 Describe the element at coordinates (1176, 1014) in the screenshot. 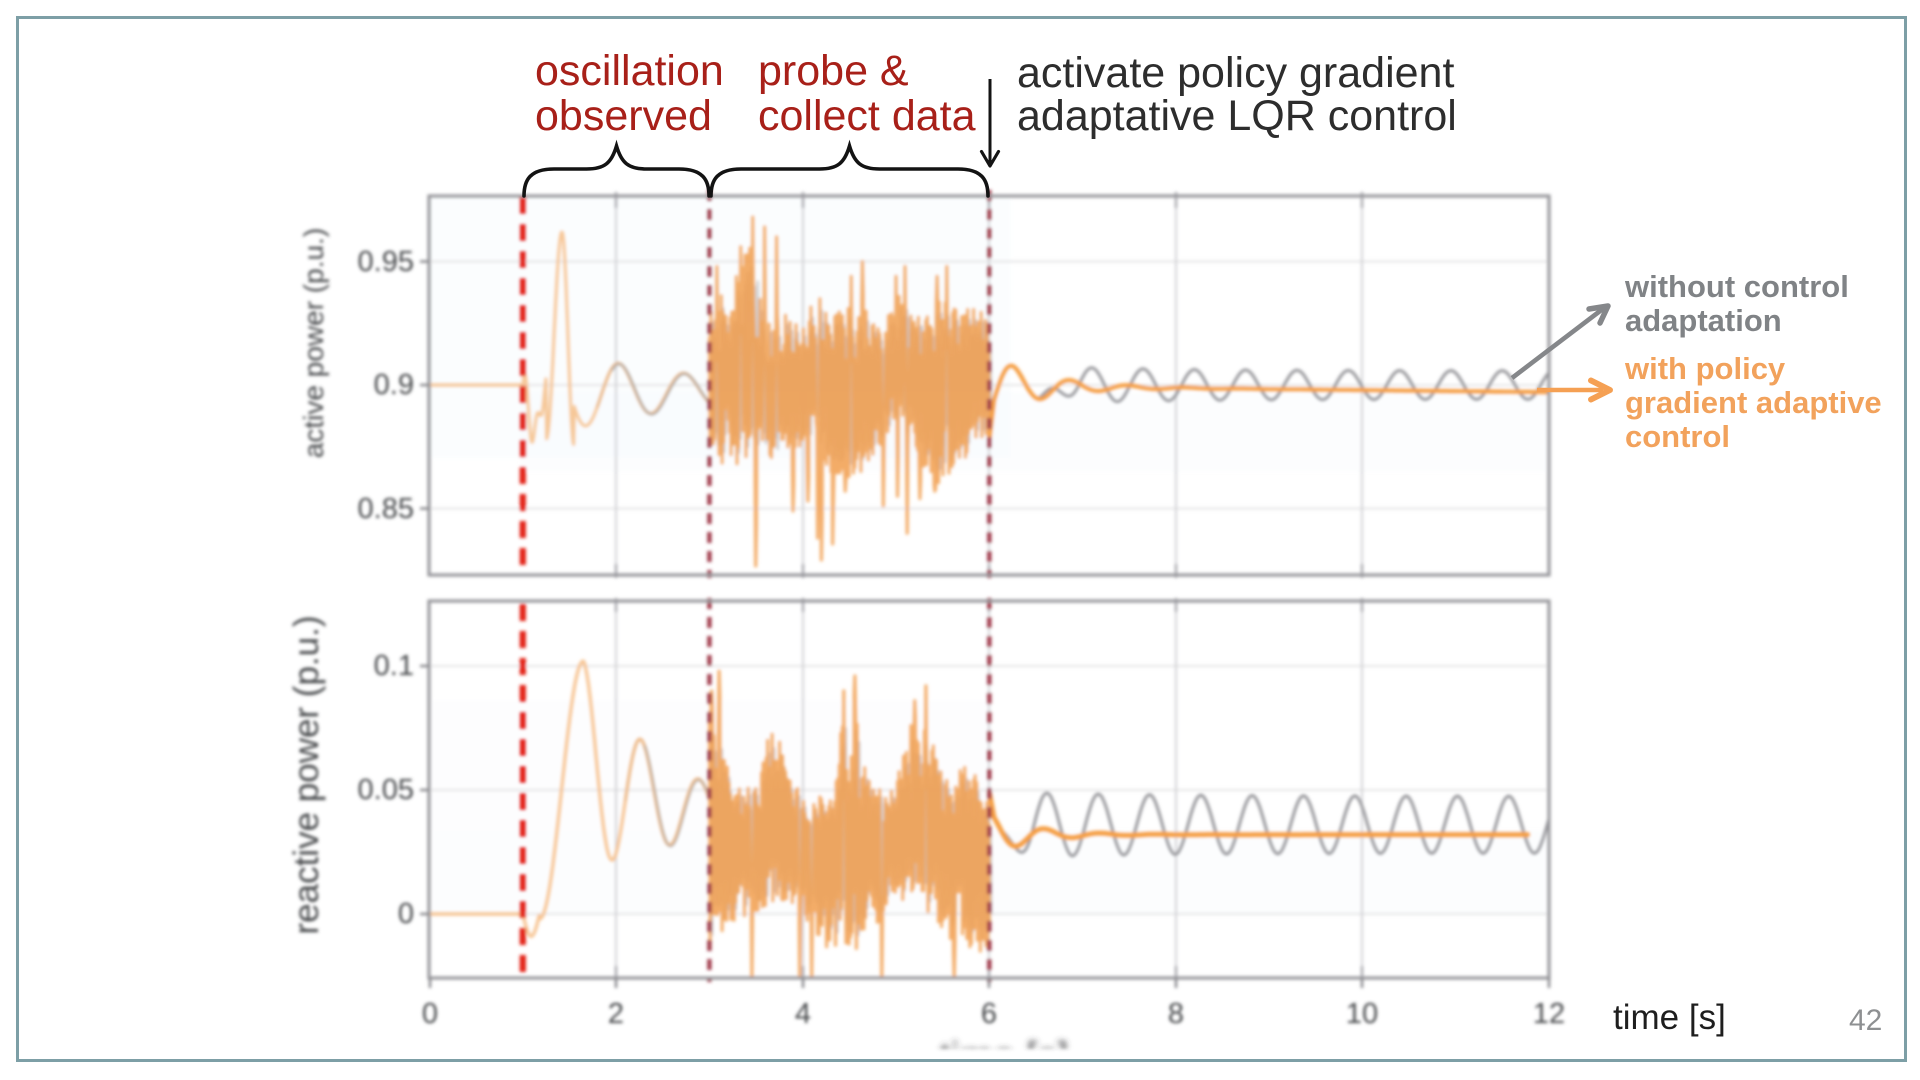

I see `svg-text: 8` at that location.